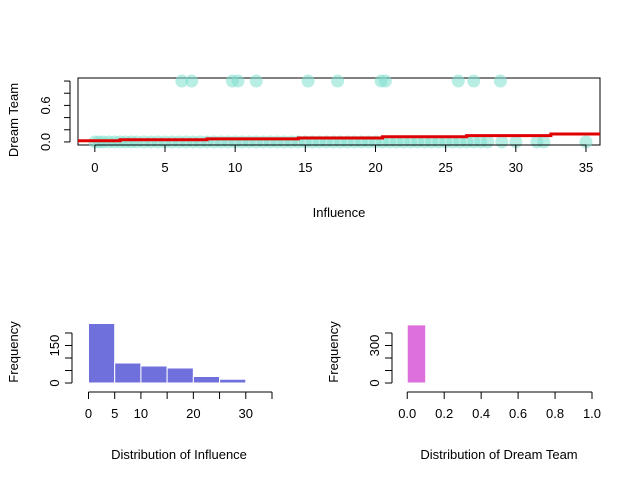 This screenshot has height=484, width=640. Describe the element at coordinates (45, 142) in the screenshot. I see `y-tick-label: 0.0` at that location.